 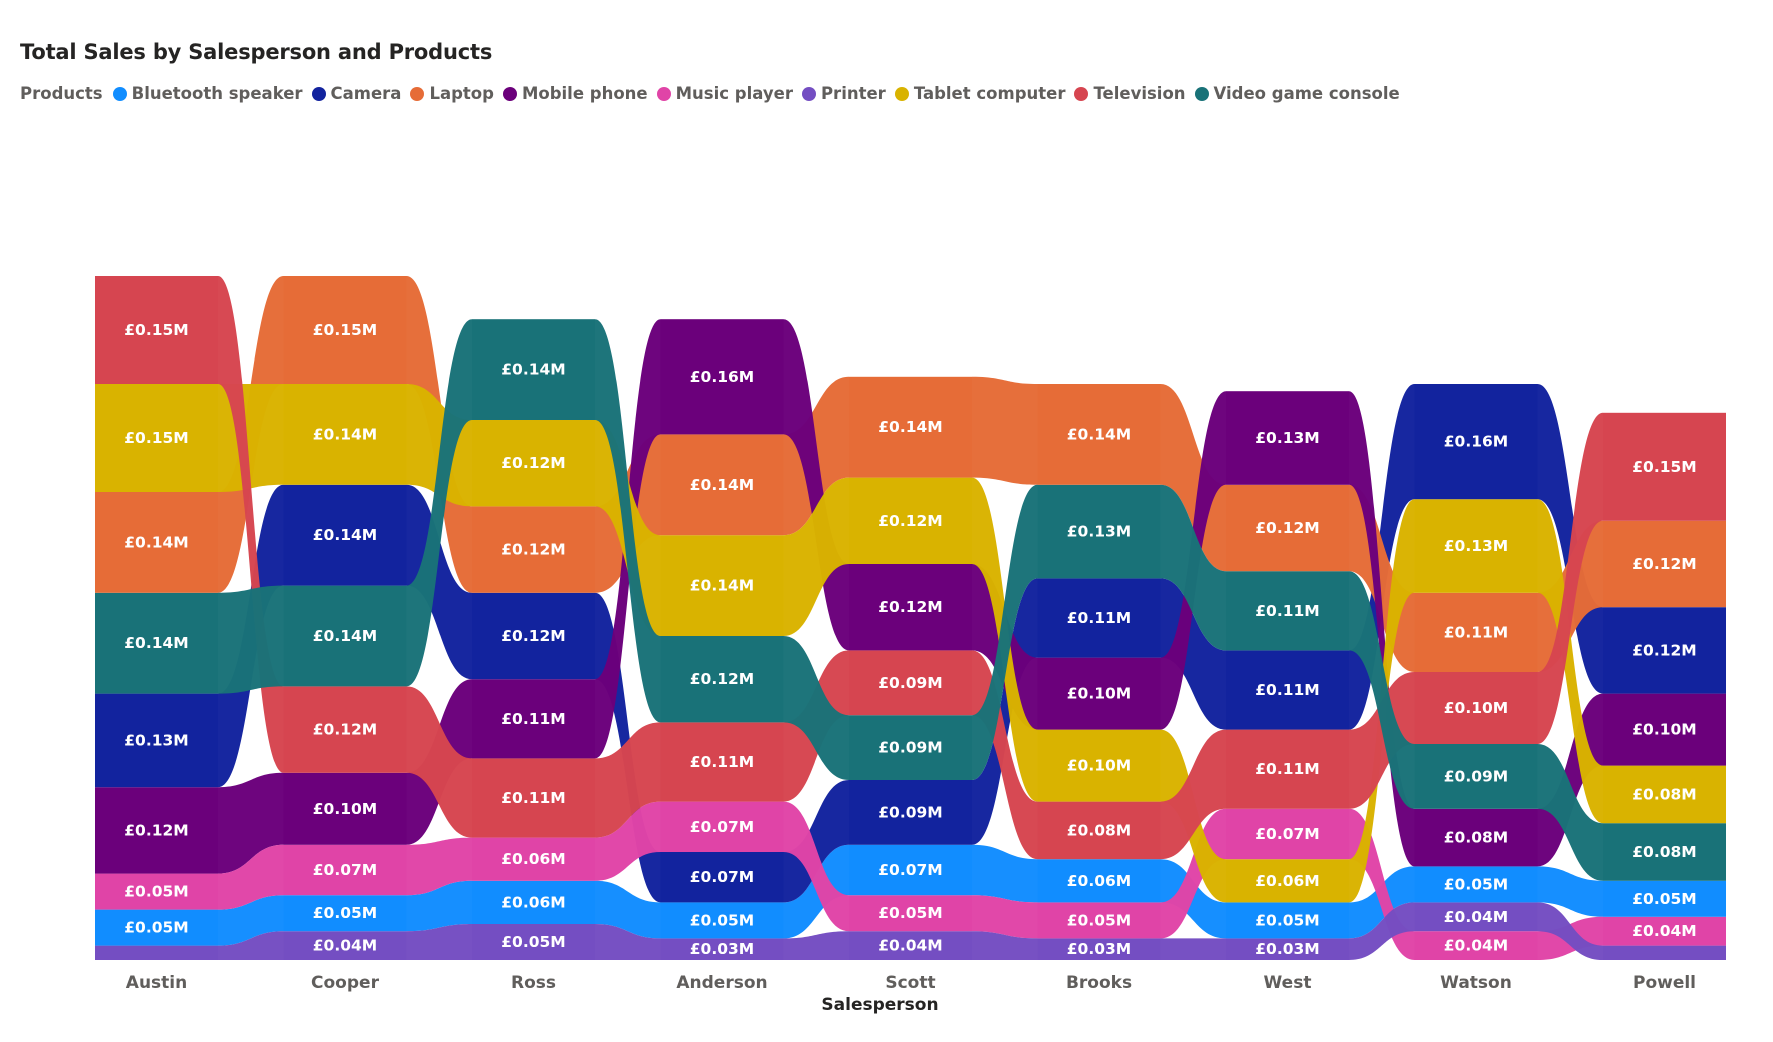 What do you see at coordinates (452, 93) in the screenshot?
I see `legend-item-laptop: Laptop` at bounding box center [452, 93].